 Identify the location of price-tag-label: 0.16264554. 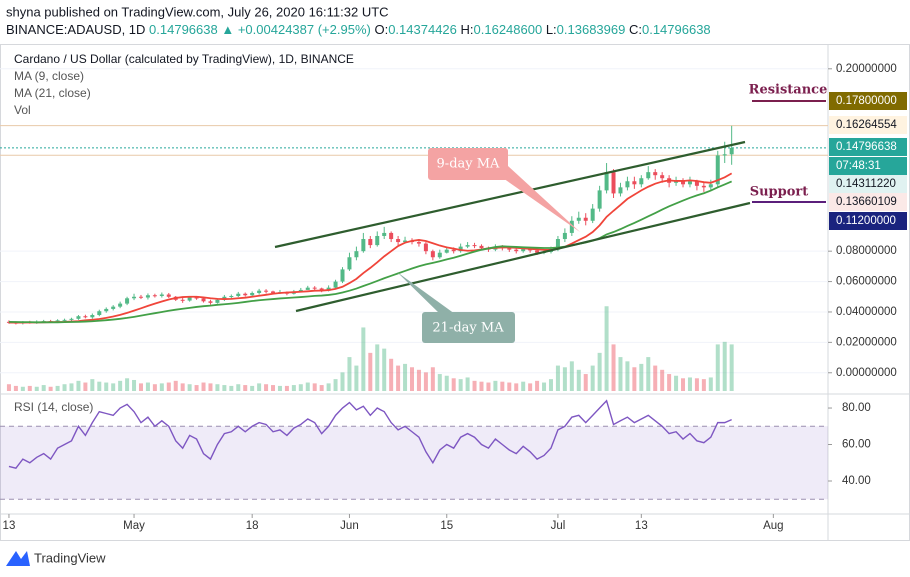
(866, 125).